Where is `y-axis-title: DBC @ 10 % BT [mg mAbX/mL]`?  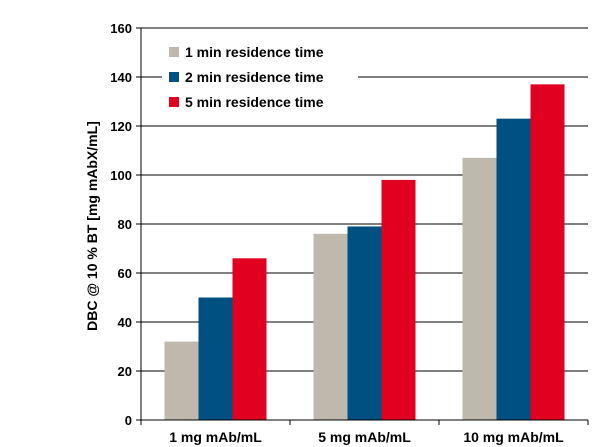 y-axis-title: DBC @ 10 % BT [mg mAbX/mL] is located at coordinates (92, 226).